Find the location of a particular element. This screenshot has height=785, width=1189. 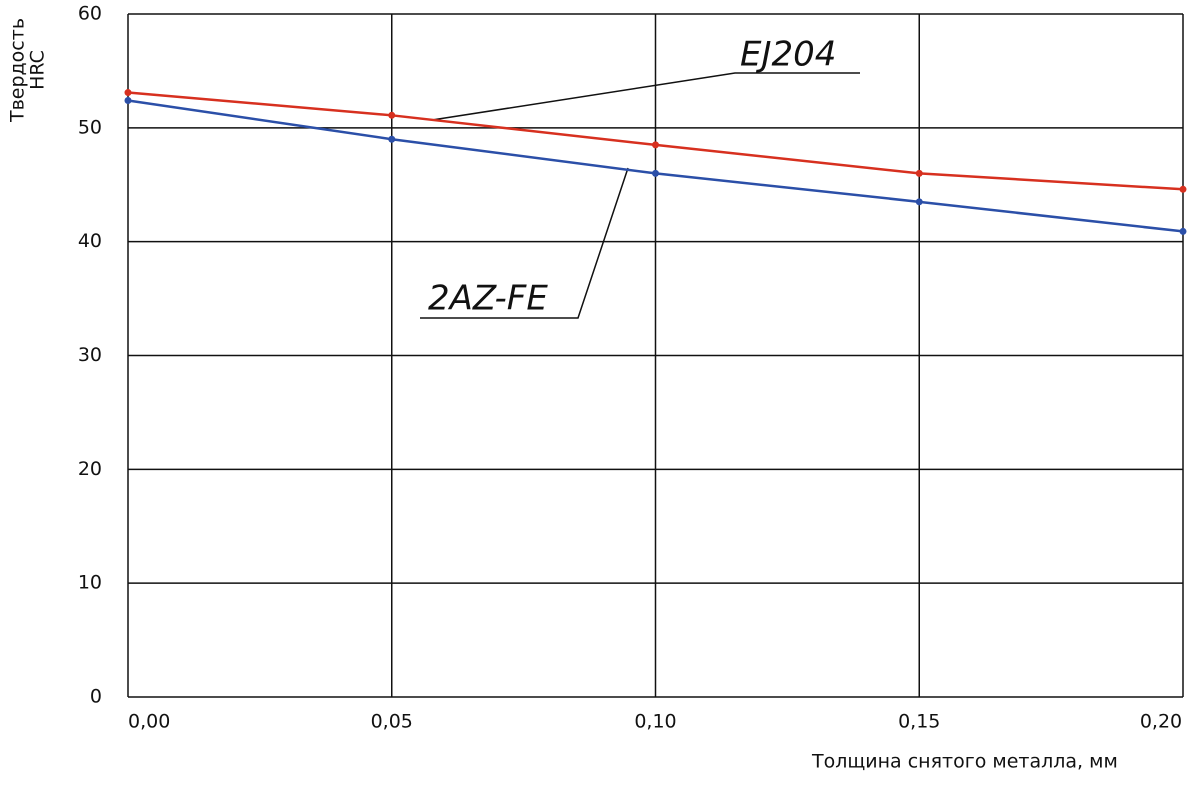

series-annotation: 2AZ-FE is located at coordinates (488, 299).